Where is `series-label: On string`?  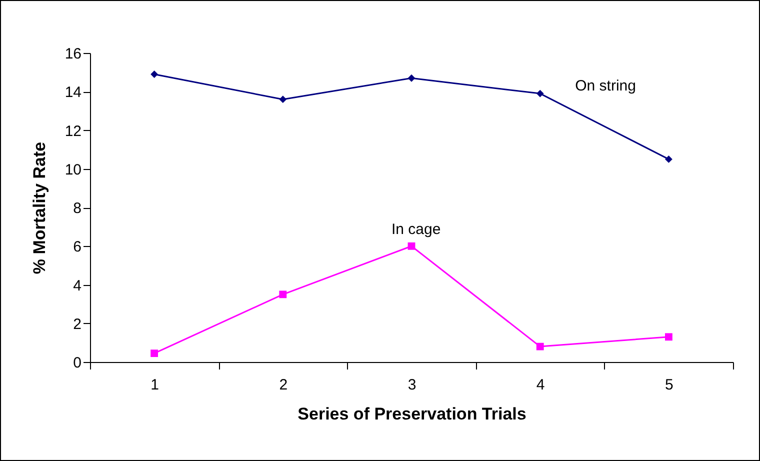 series-label: On string is located at coordinates (605, 86).